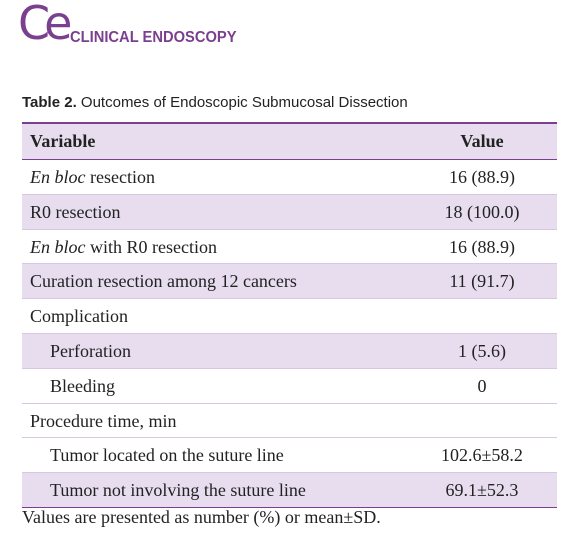  What do you see at coordinates (482, 141) in the screenshot?
I see `header-cell: Value` at bounding box center [482, 141].